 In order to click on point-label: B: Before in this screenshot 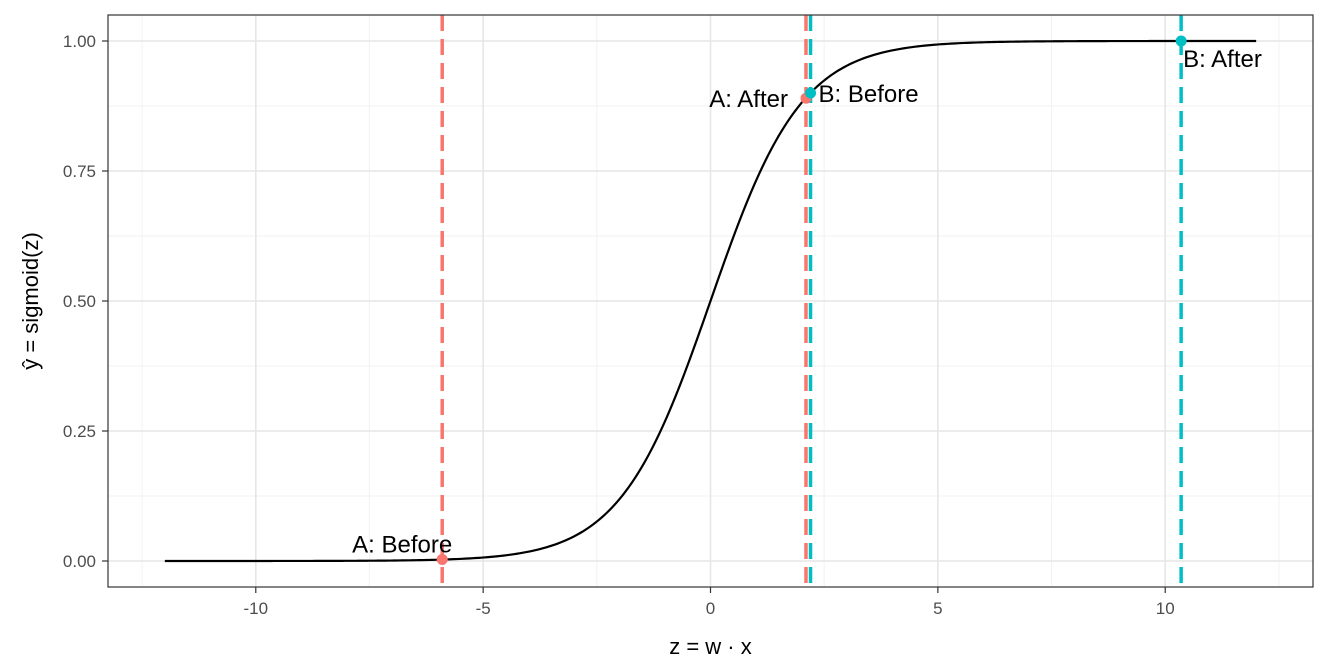, I will do `click(869, 94)`.